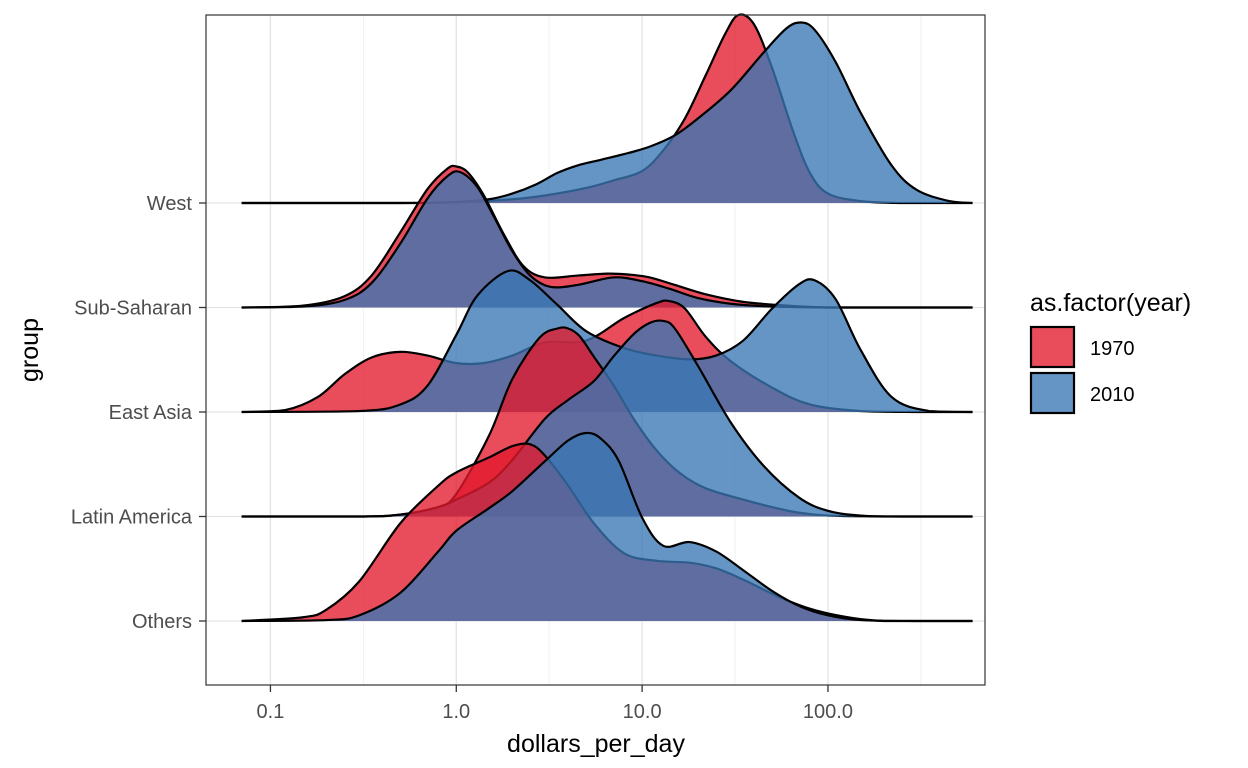 The height and width of the screenshot is (768, 1248). What do you see at coordinates (30, 350) in the screenshot?
I see `y-axis-title: group` at bounding box center [30, 350].